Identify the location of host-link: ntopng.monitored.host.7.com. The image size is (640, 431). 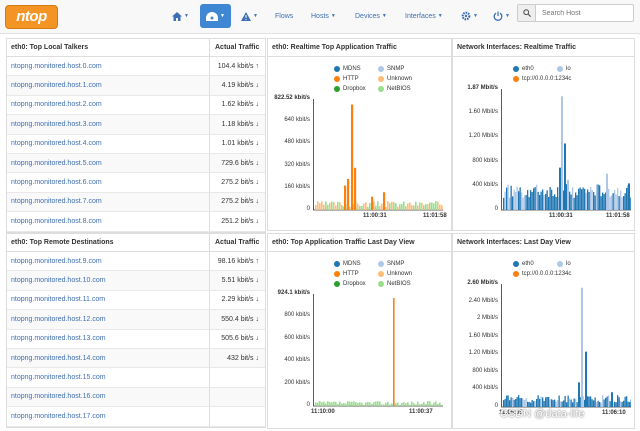
(108, 202).